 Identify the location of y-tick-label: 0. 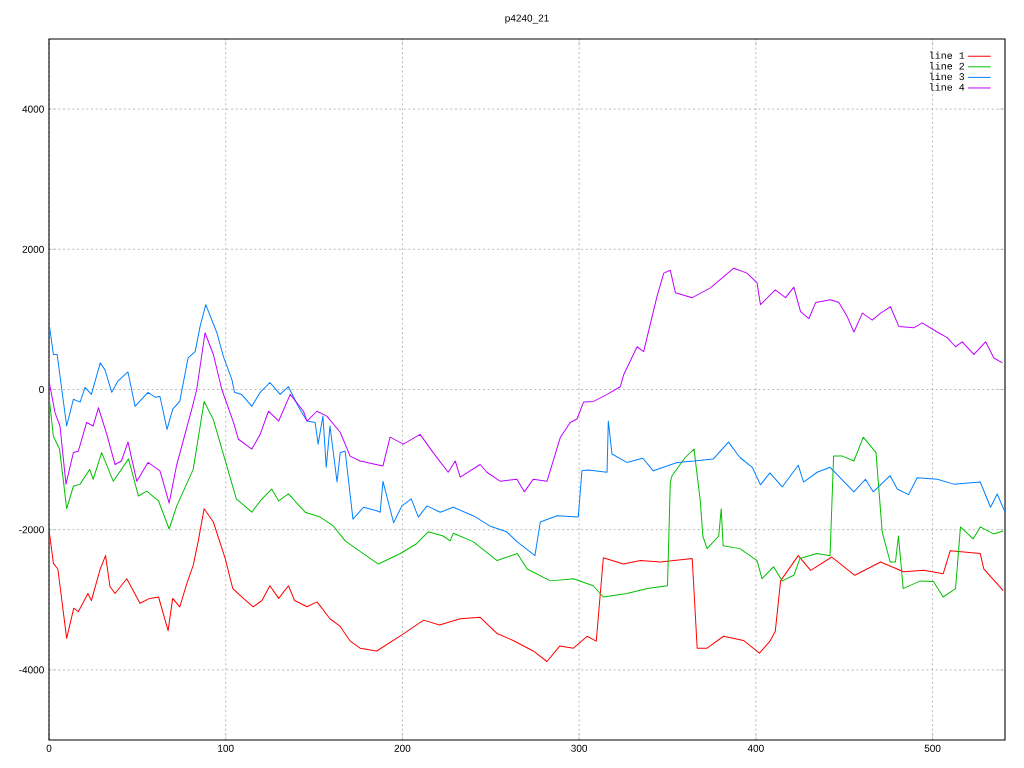
(41, 389).